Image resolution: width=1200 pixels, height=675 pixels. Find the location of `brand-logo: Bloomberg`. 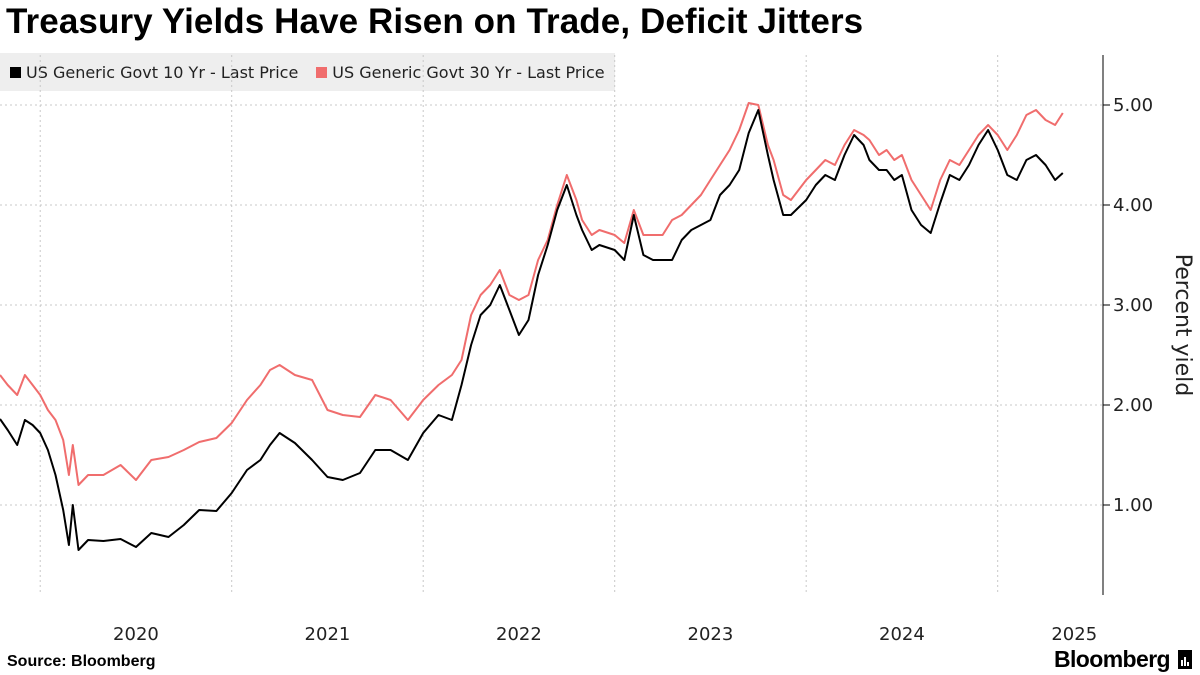

brand-logo: Bloomberg is located at coordinates (1123, 659).